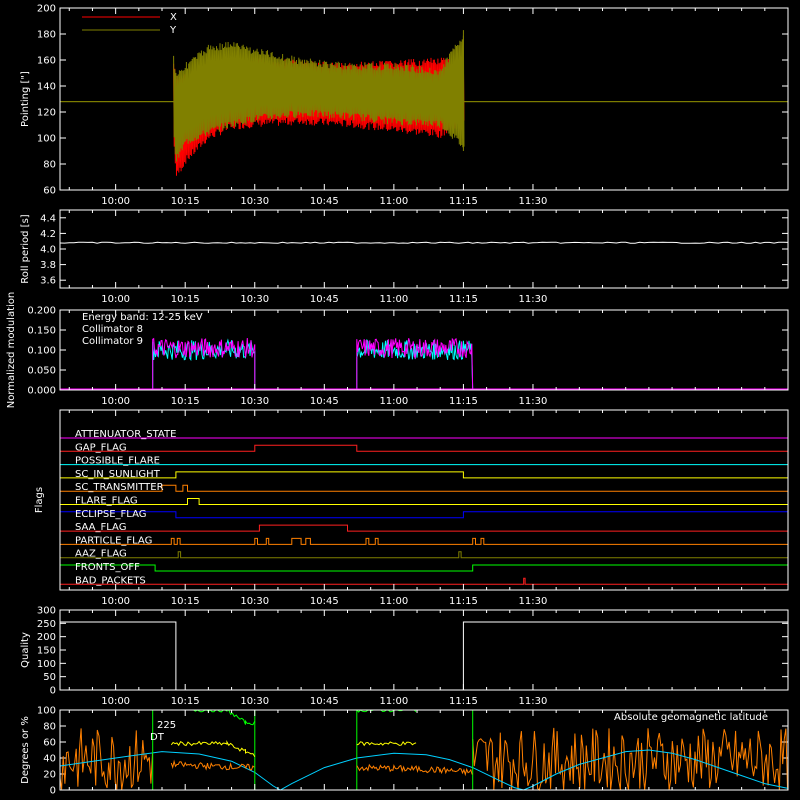 This screenshot has width=800, height=800. Describe the element at coordinates (107, 567) in the screenshot. I see `flag-label: FRONTS_OFF` at that location.